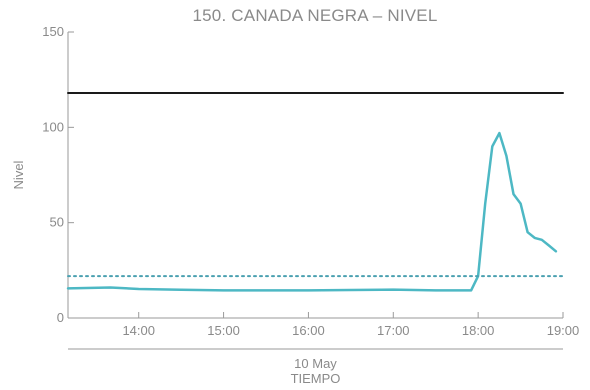  What do you see at coordinates (223, 330) in the screenshot?
I see `x-tick-label: 15:00` at bounding box center [223, 330].